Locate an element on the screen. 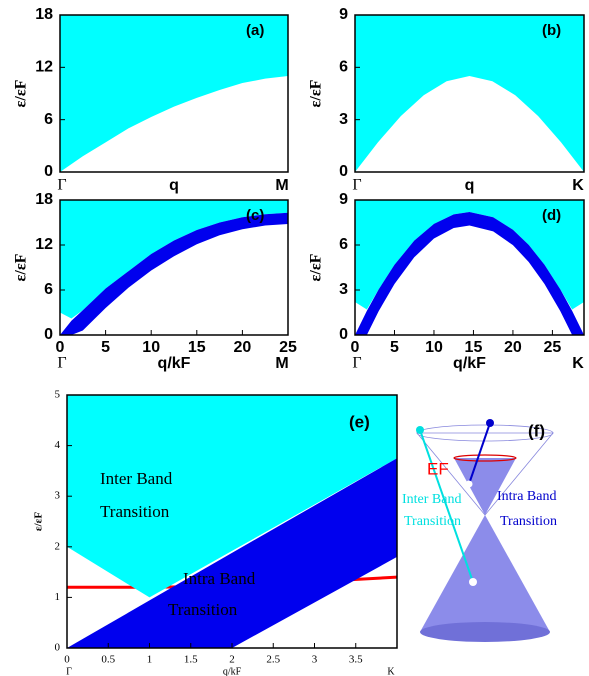 The height and width of the screenshot is (676, 589). x-tick-label: 3 is located at coordinates (315, 660).